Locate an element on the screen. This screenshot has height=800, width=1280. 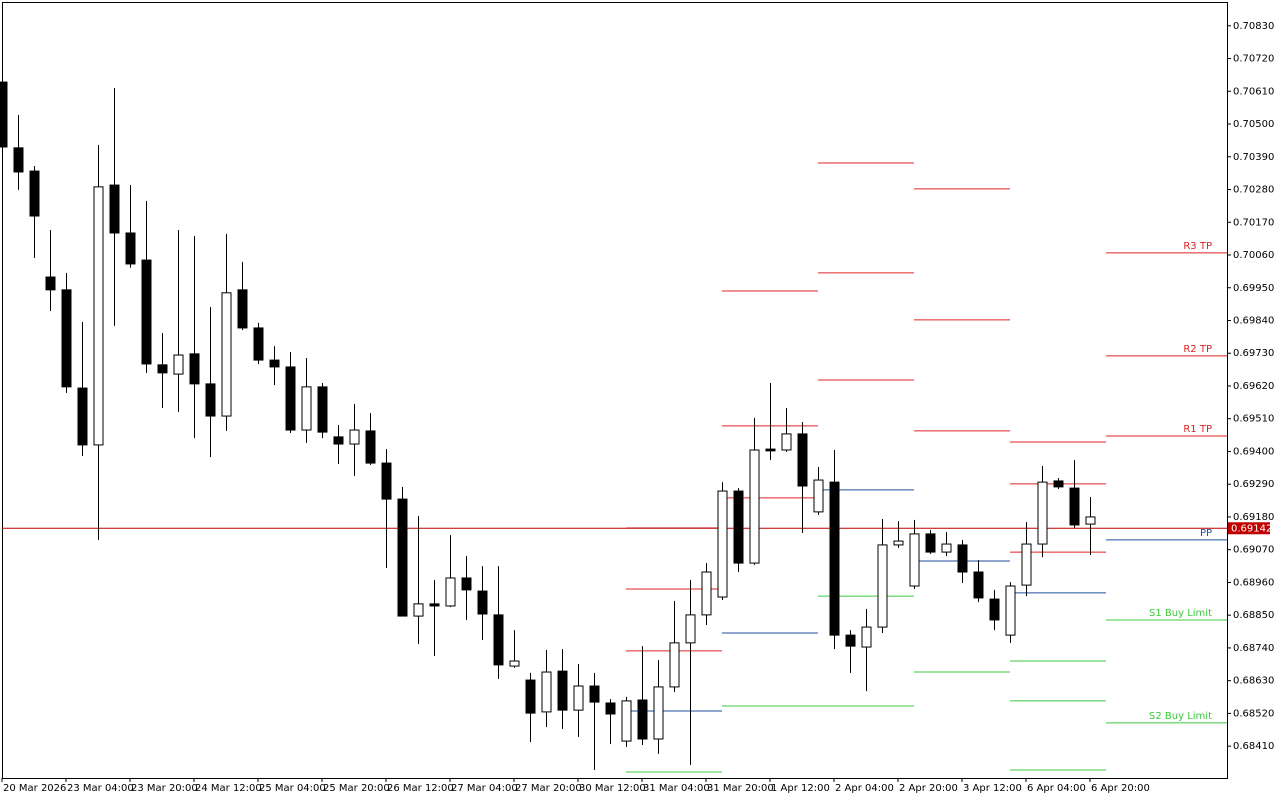
x-tick-label: 2 Apr 04:00 is located at coordinates (864, 788).